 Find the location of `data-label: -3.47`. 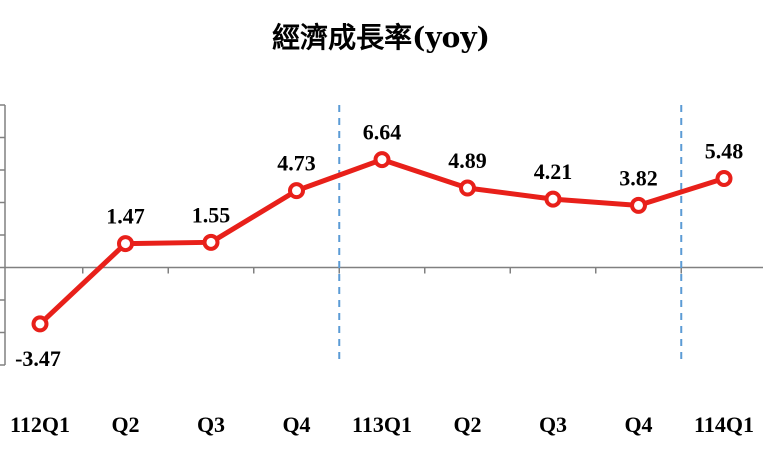

data-label: -3.47 is located at coordinates (38, 358).